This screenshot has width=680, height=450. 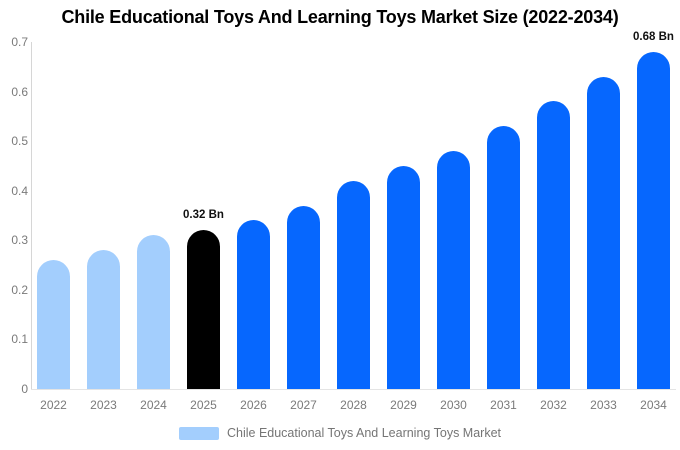 What do you see at coordinates (103, 319) in the screenshot?
I see `bar-2023` at bounding box center [103, 319].